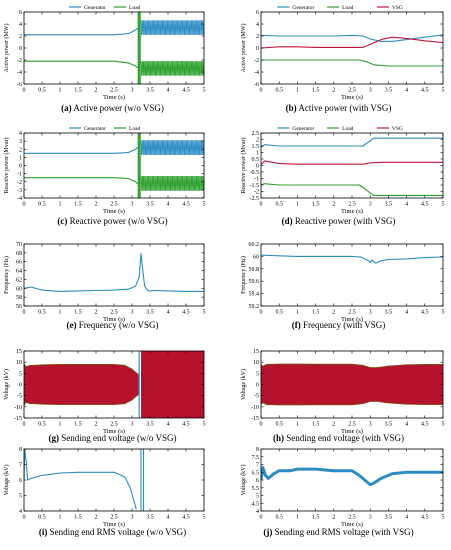  What do you see at coordinates (338, 221) in the screenshot?
I see `panel-caption-d: (d) Reactive power (with VSG)` at bounding box center [338, 221].